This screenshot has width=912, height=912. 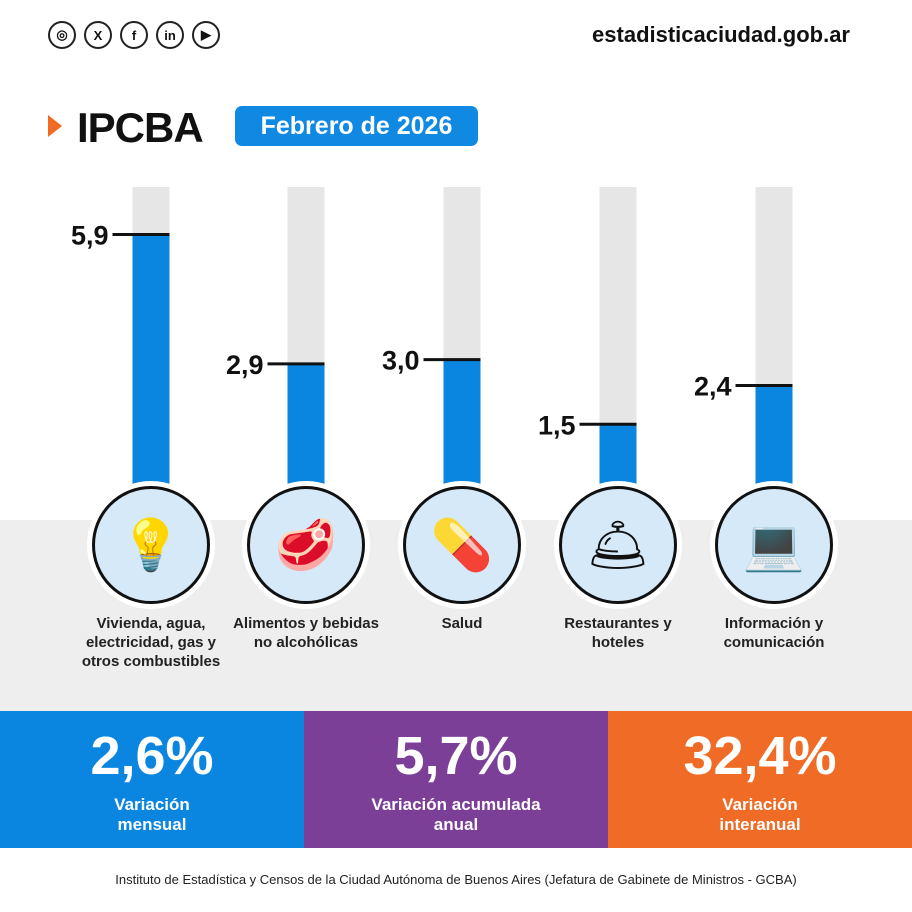 What do you see at coordinates (462, 545) in the screenshot?
I see `pill-icon: 💊` at bounding box center [462, 545].